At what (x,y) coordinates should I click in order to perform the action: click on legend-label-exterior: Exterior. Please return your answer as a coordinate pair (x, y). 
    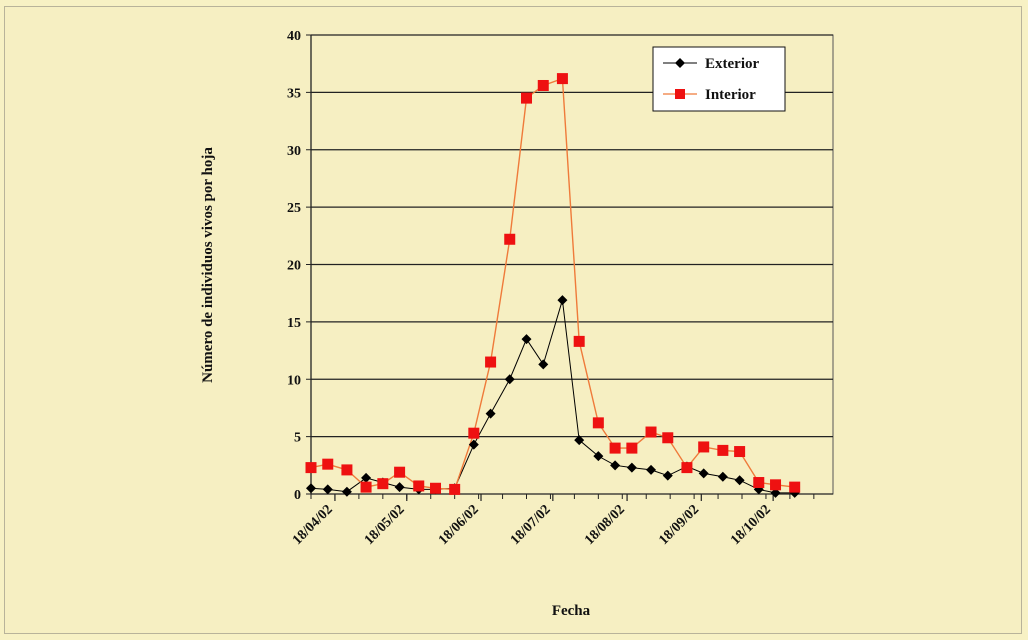
    Looking at the image, I should click on (732, 64).